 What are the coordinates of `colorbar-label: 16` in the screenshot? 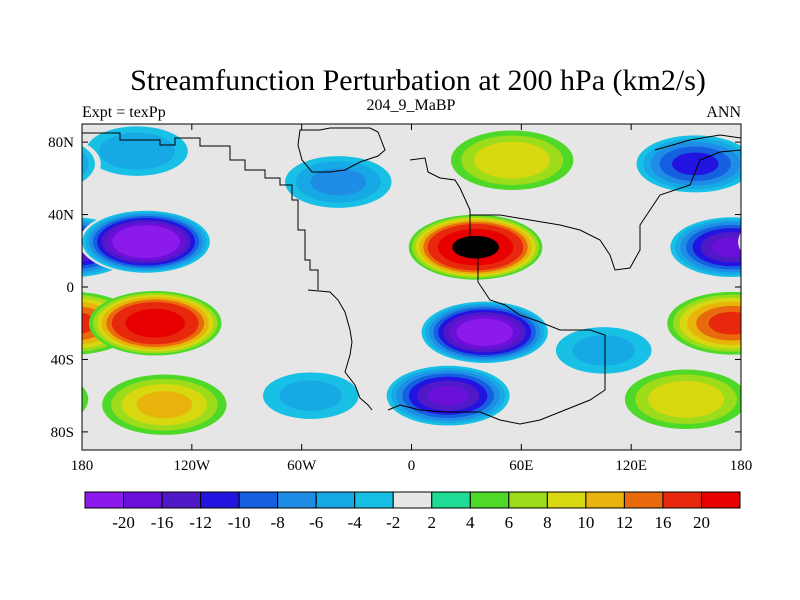 It's located at (662, 522).